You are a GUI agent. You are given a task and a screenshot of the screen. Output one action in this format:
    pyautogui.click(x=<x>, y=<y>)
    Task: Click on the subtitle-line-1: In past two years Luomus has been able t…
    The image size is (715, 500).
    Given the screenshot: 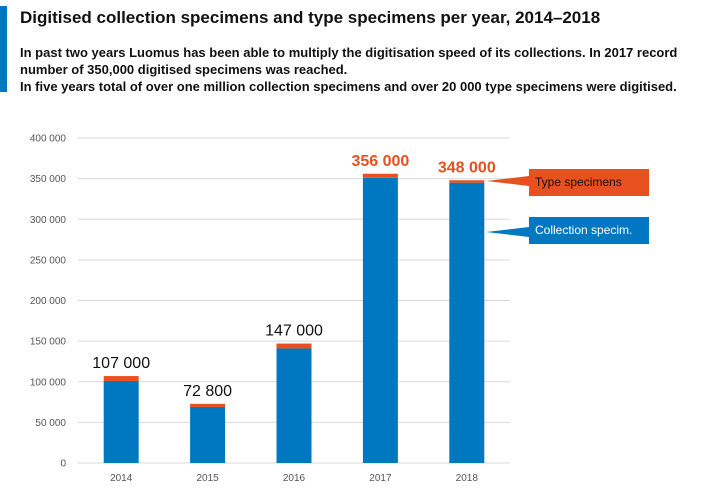 What is the action you would take?
    pyautogui.click(x=349, y=52)
    